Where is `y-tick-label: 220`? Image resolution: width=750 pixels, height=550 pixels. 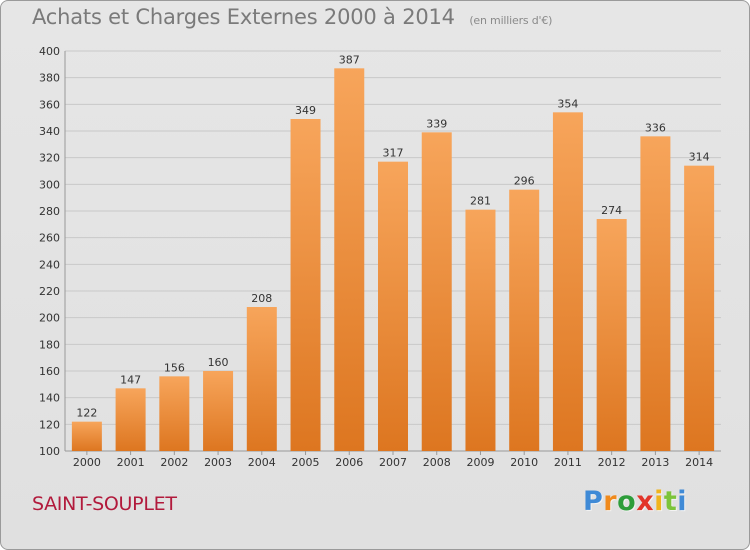 y-tick-label: 220 is located at coordinates (49, 291).